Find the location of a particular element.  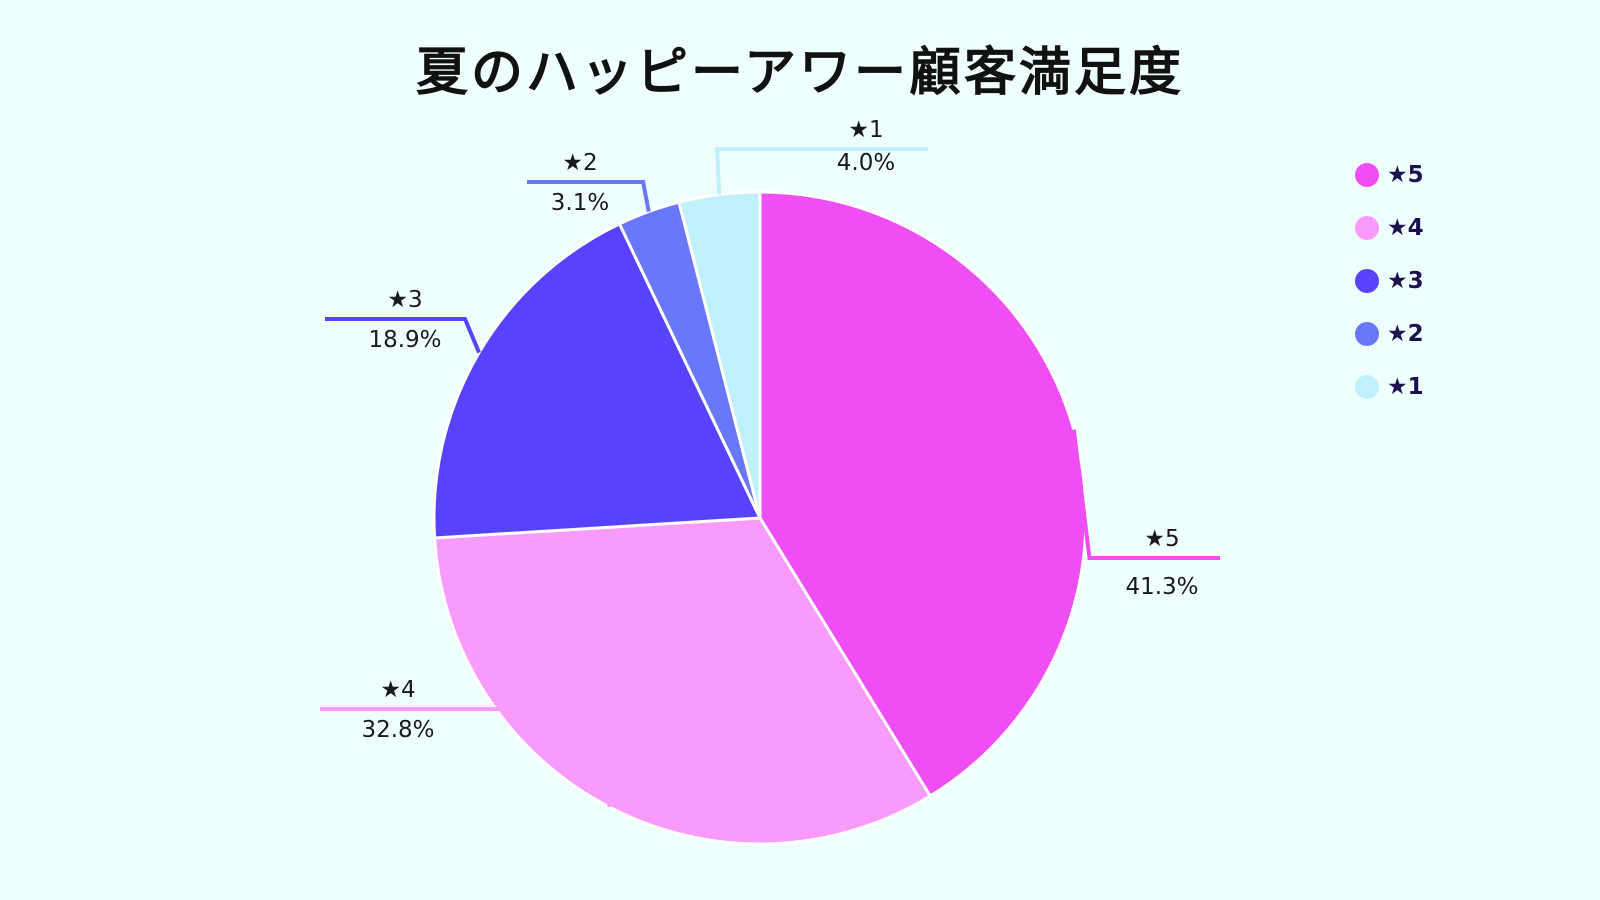

legend-item-3: ★3 is located at coordinates (1389, 280).